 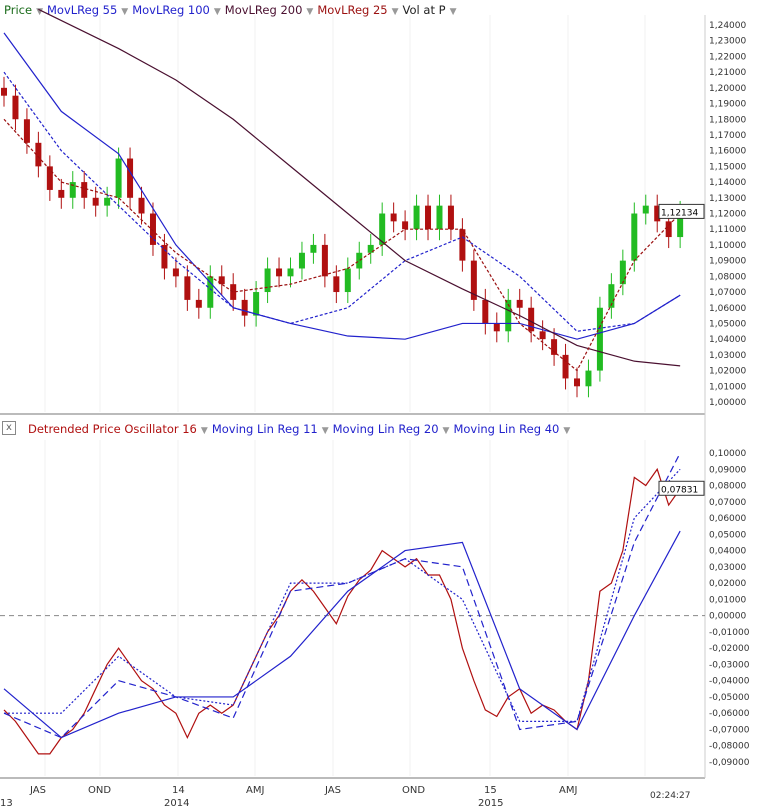 I want to click on last-price-label: 1,12134, so click(x=679, y=213).